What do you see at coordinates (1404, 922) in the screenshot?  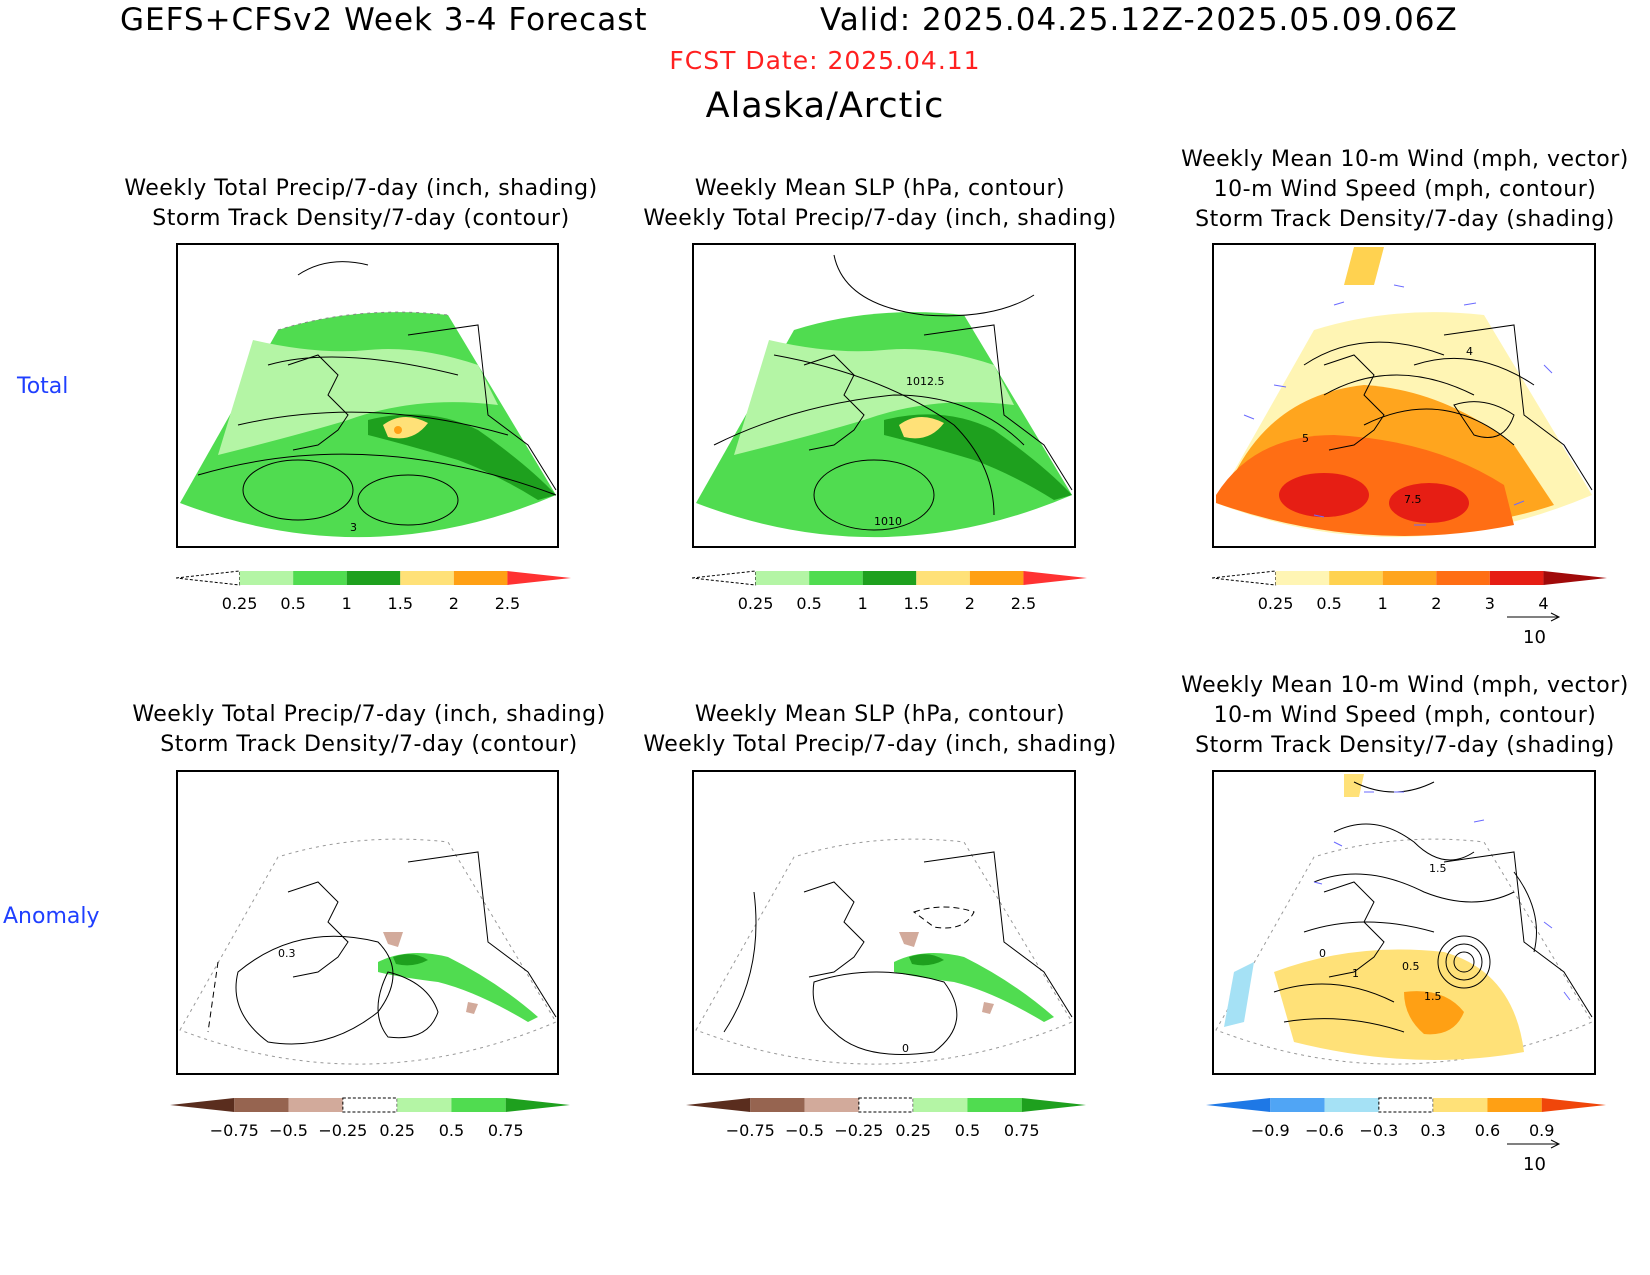 I see `map-wind-anomaly: 0 1 0.5 1.5 1.5` at bounding box center [1404, 922].